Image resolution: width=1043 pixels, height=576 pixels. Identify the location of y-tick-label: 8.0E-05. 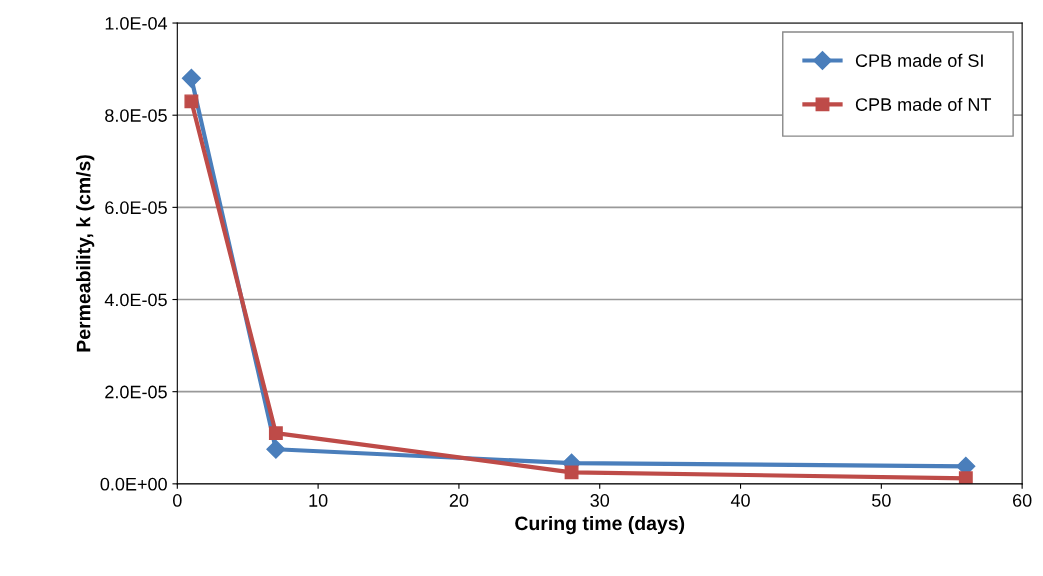
(136, 115).